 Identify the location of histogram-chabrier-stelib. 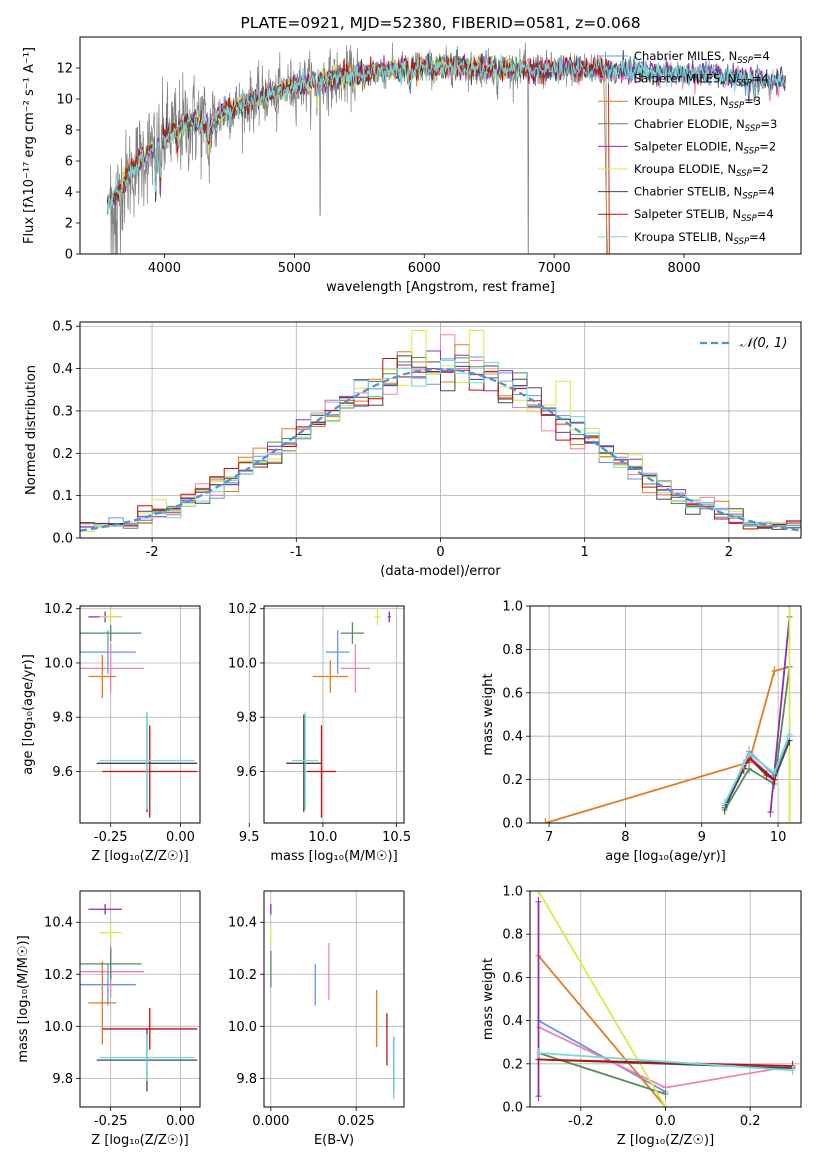
(440, 442).